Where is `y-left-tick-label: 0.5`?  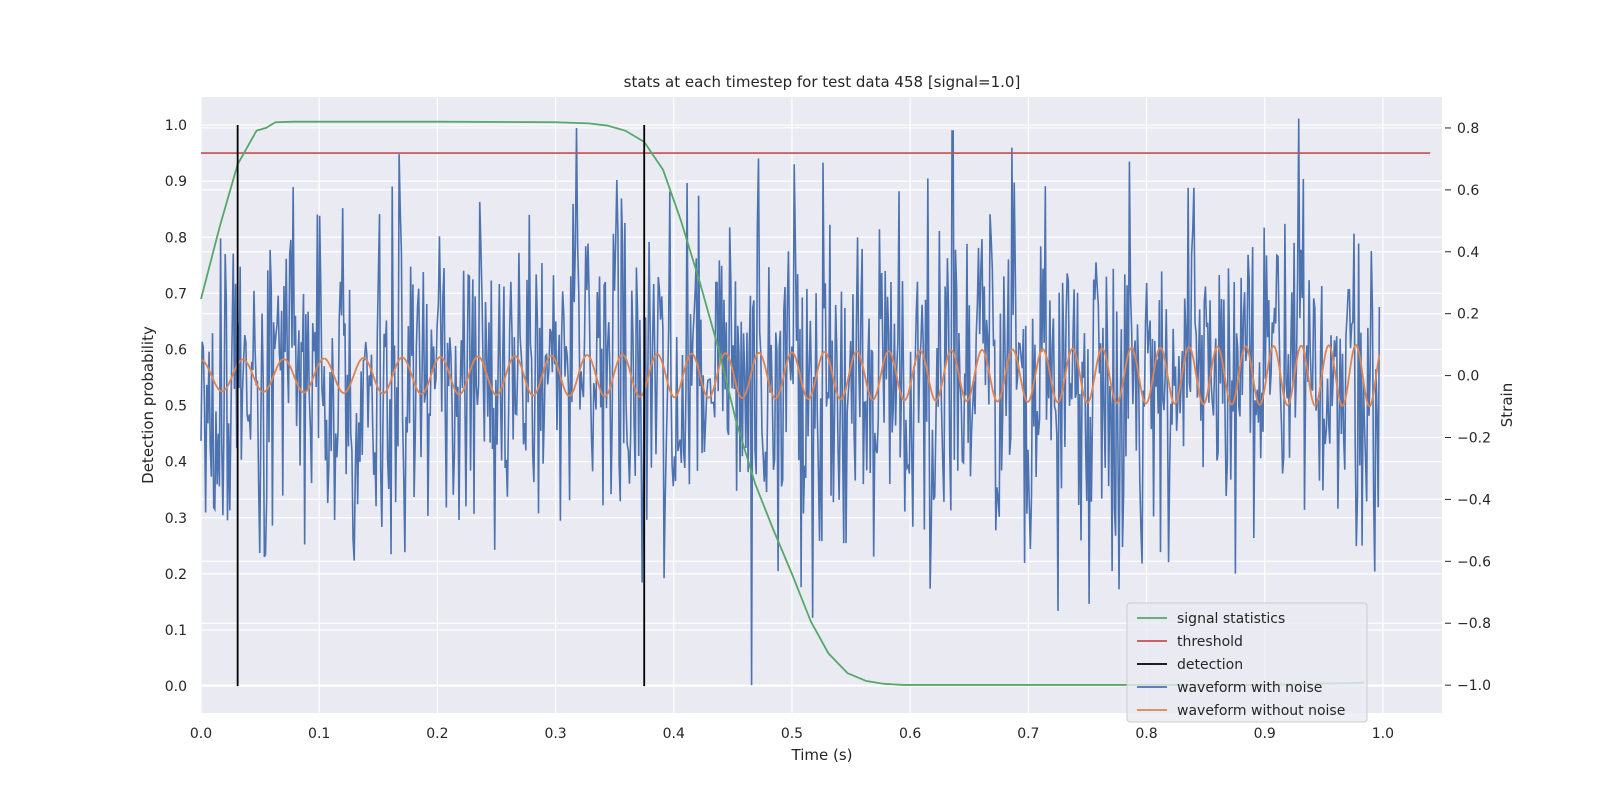 y-left-tick-label: 0.5 is located at coordinates (176, 407).